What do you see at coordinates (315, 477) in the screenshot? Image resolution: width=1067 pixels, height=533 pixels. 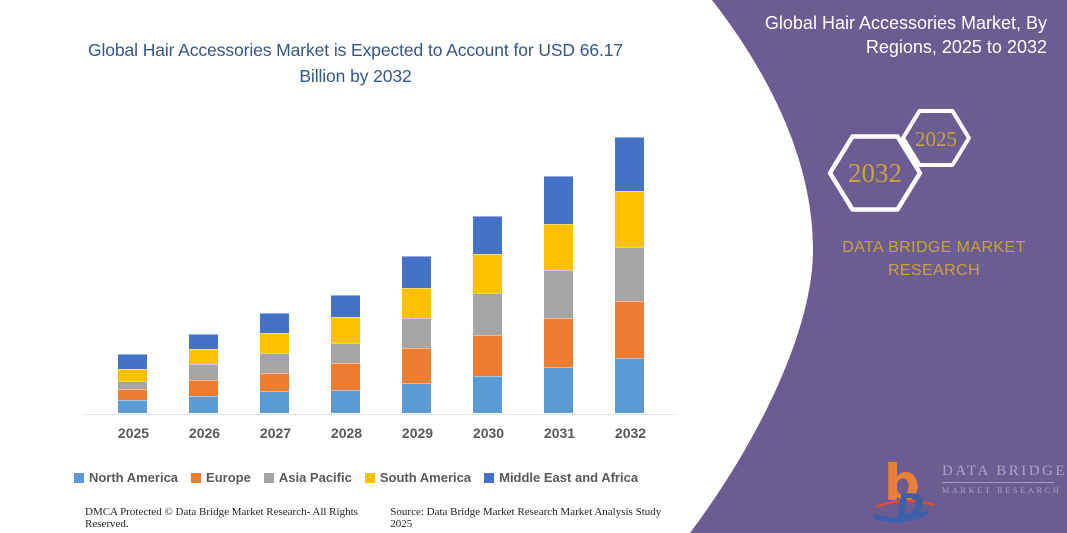 I see `legend-label: Asia Pacific` at bounding box center [315, 477].